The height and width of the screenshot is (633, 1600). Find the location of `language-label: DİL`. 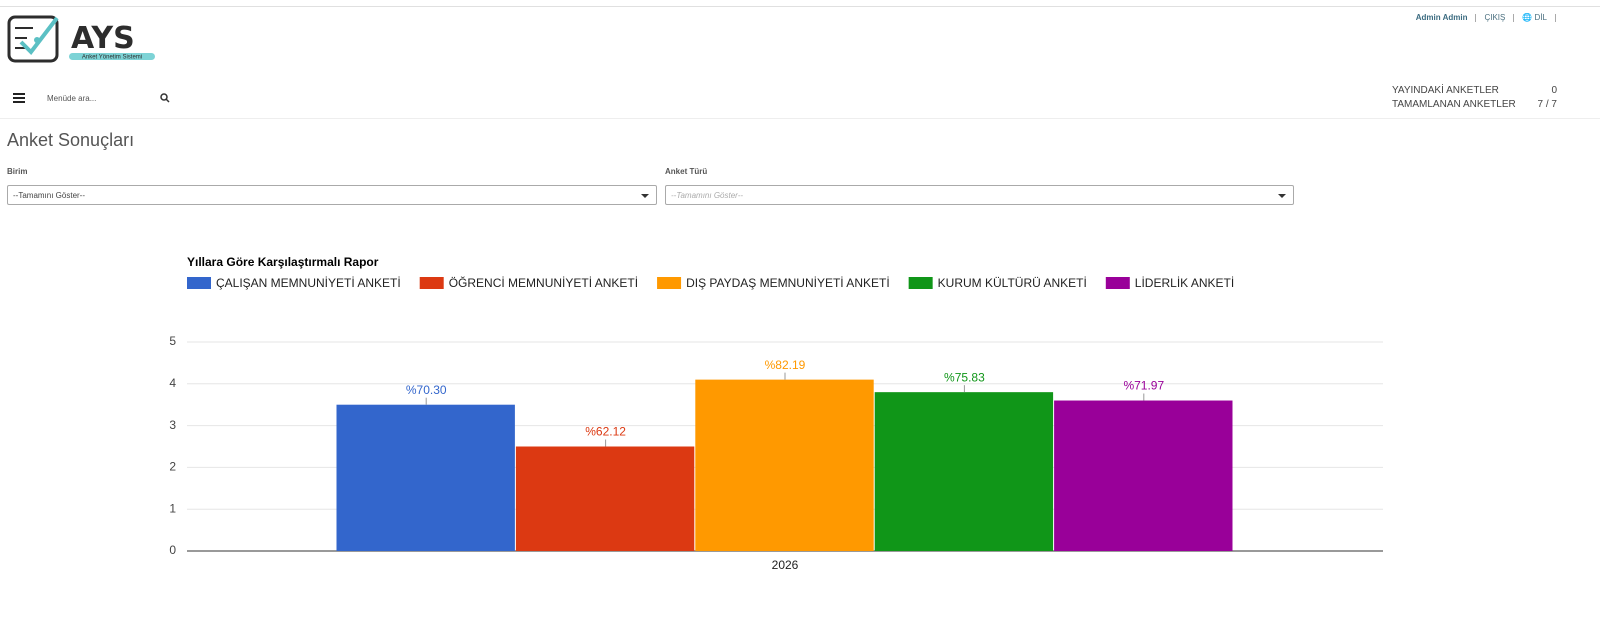

language-label: DİL is located at coordinates (1540, 17).